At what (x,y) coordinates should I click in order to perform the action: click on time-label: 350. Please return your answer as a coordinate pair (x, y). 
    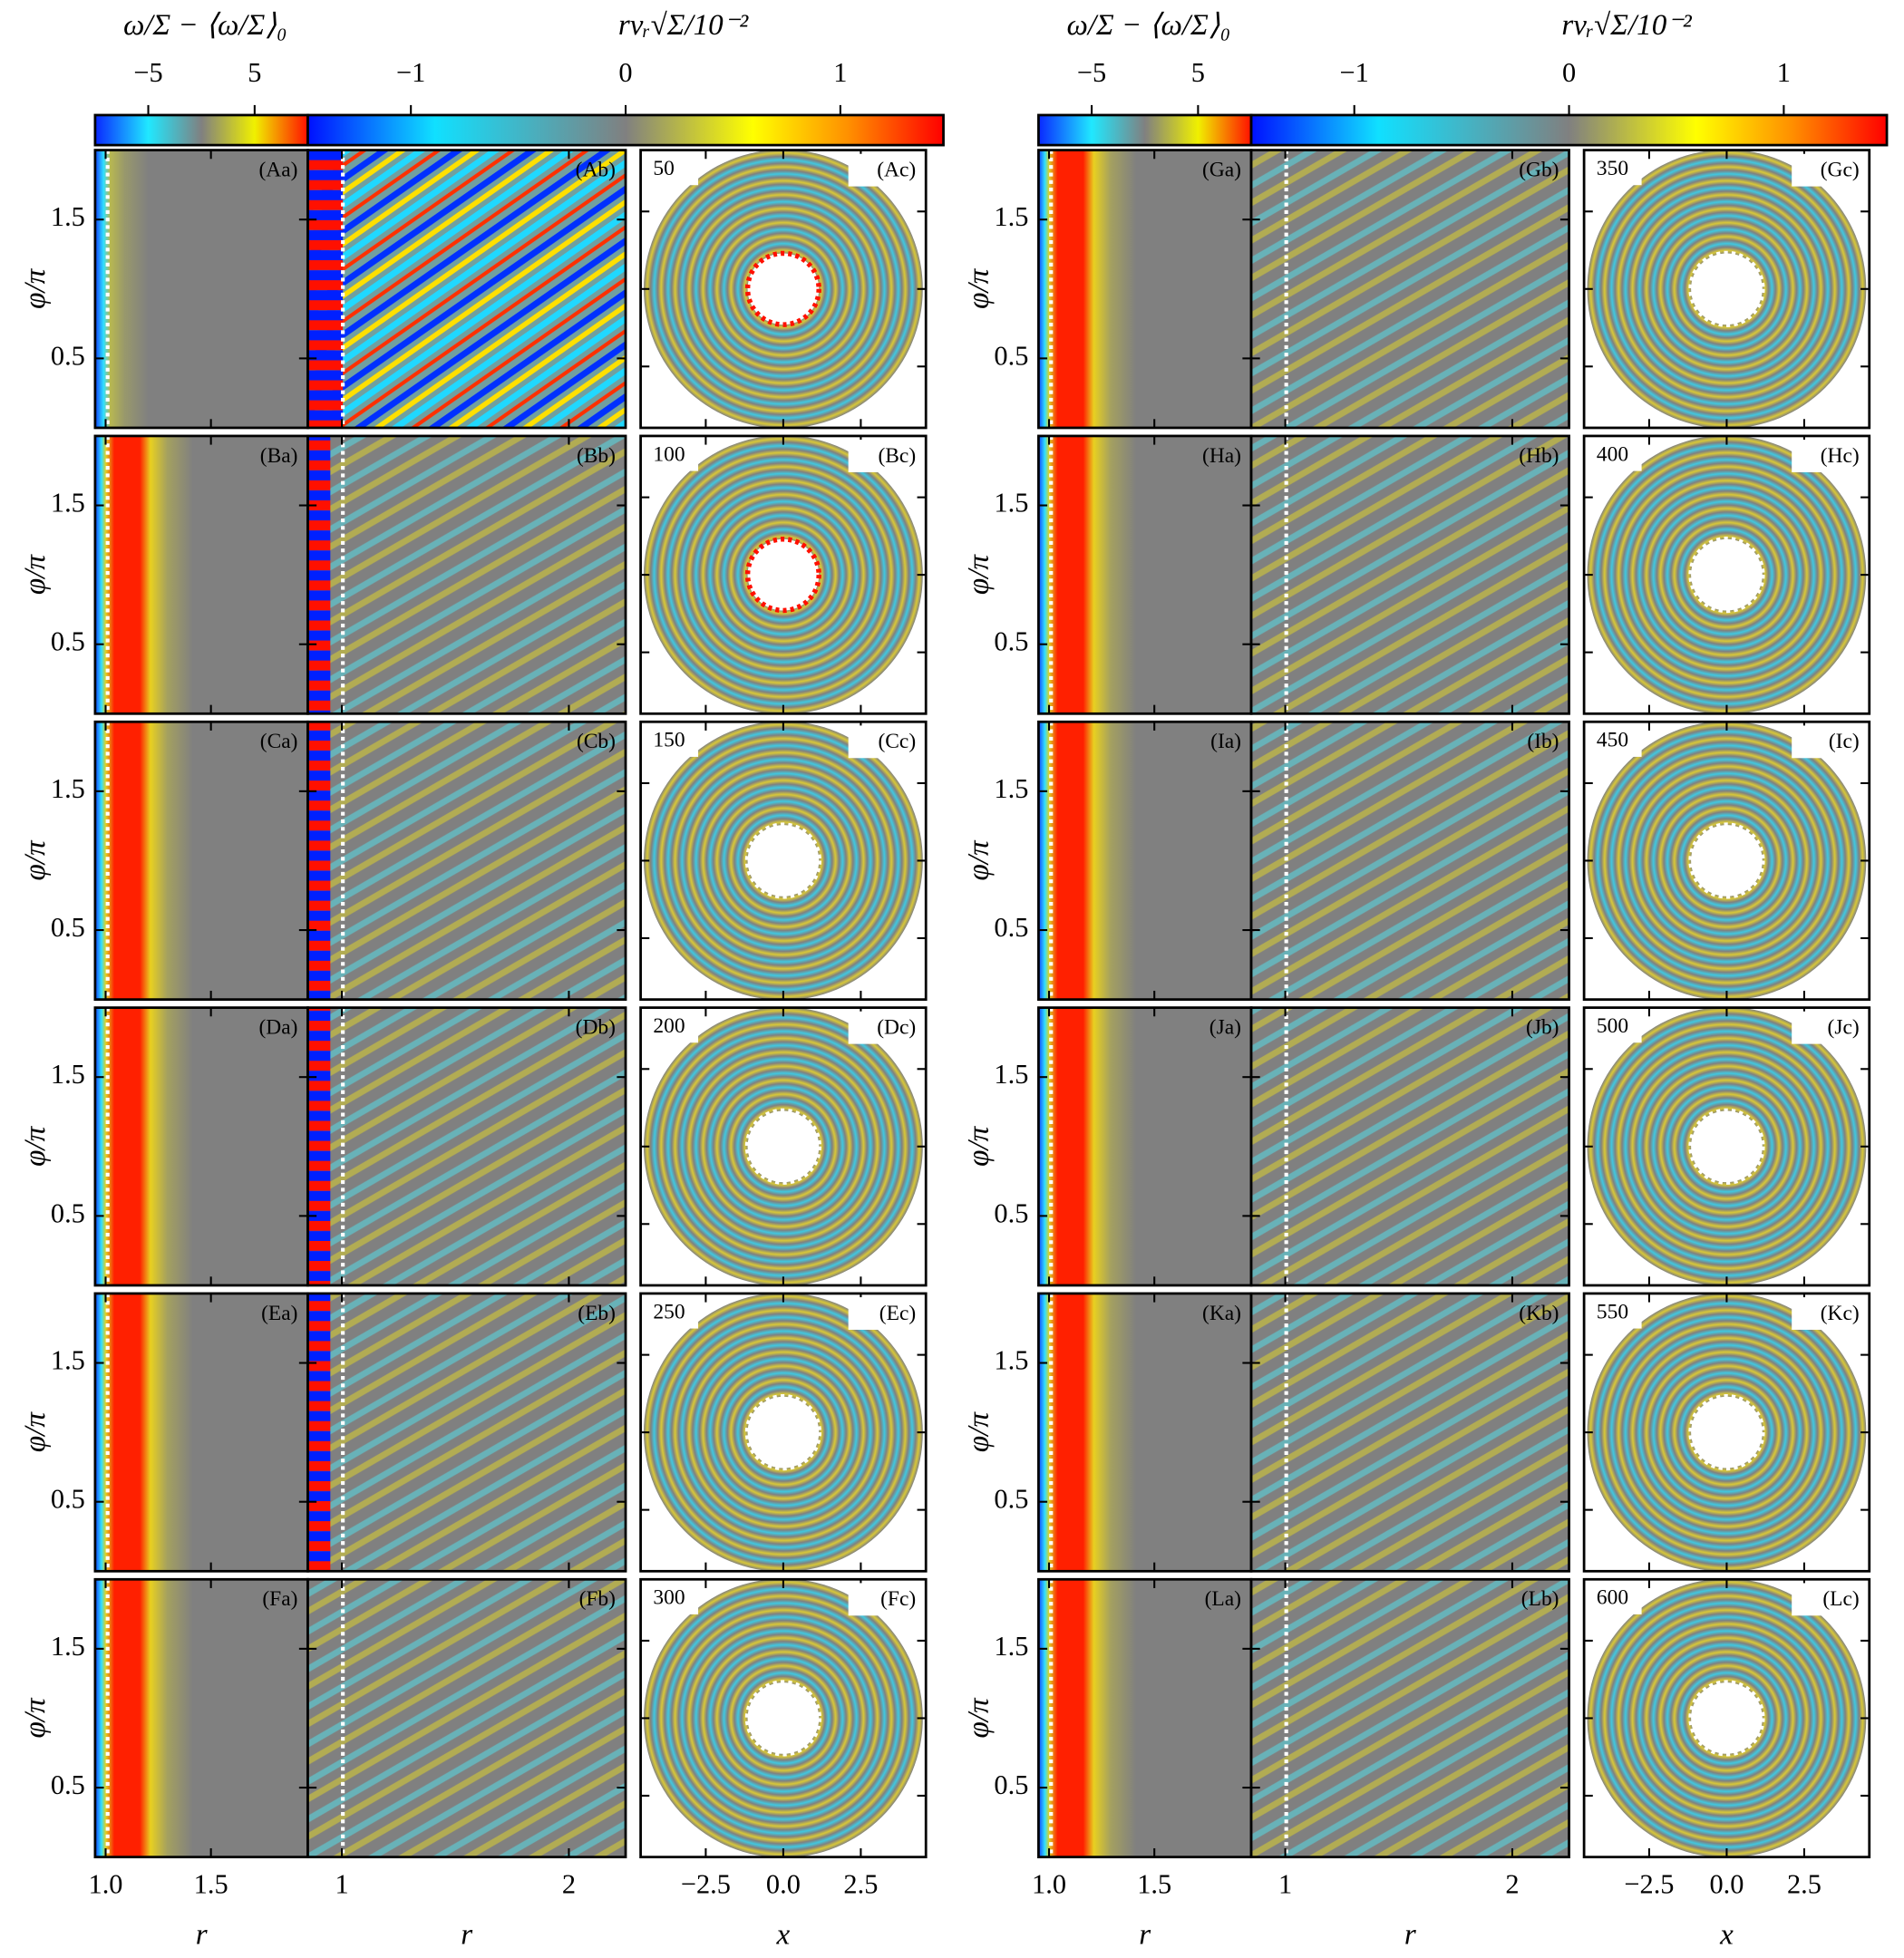
    Looking at the image, I should click on (1612, 168).